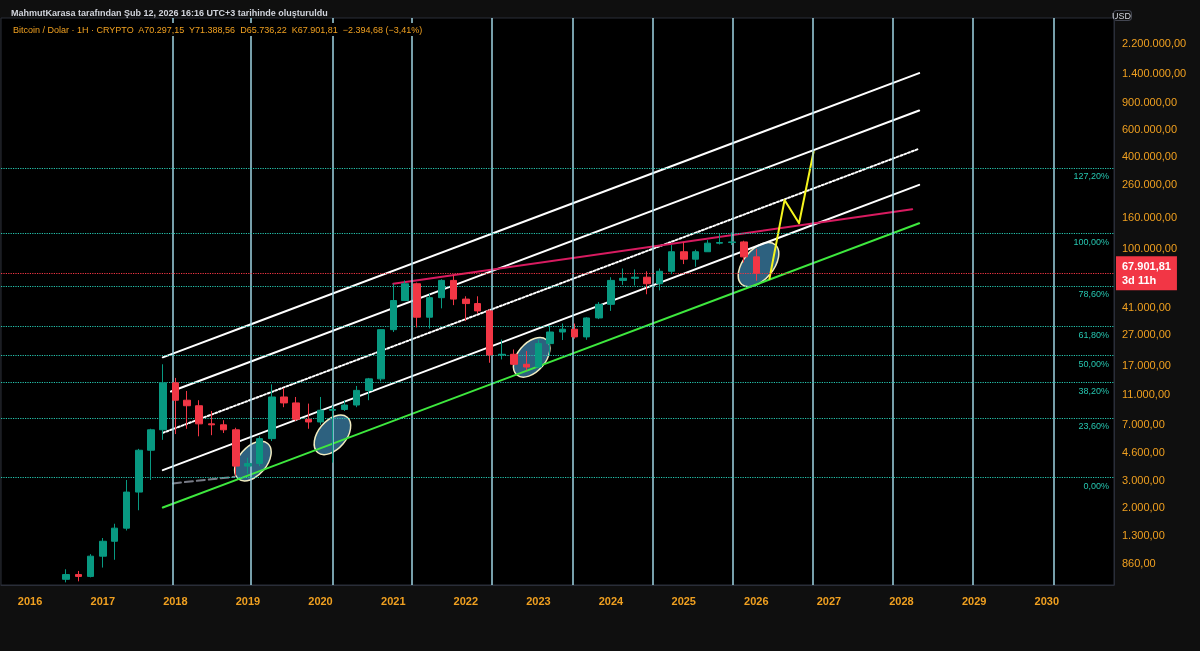  Describe the element at coordinates (1154, 72) in the screenshot. I see `y-tick-label: 1.400.000,00` at that location.